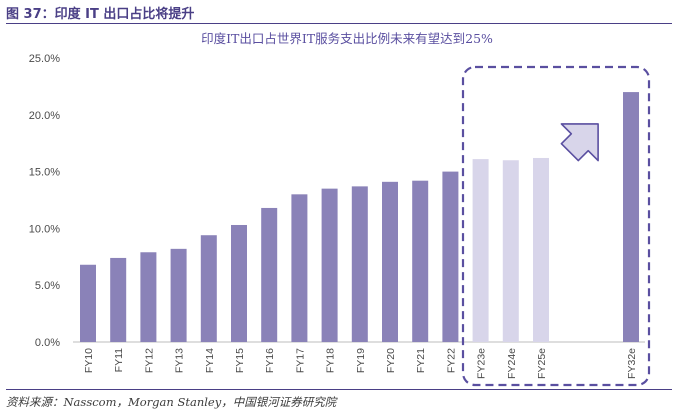 This screenshot has width=678, height=417. Describe the element at coordinates (180, 360) in the screenshot. I see `x-tick-label: FY13` at that location.